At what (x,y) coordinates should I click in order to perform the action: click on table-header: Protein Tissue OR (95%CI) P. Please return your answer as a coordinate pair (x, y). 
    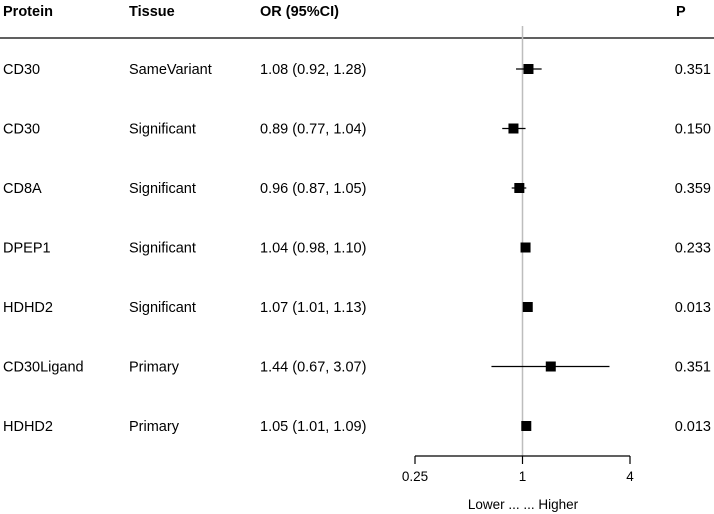
    Looking at the image, I should click on (344, 12).